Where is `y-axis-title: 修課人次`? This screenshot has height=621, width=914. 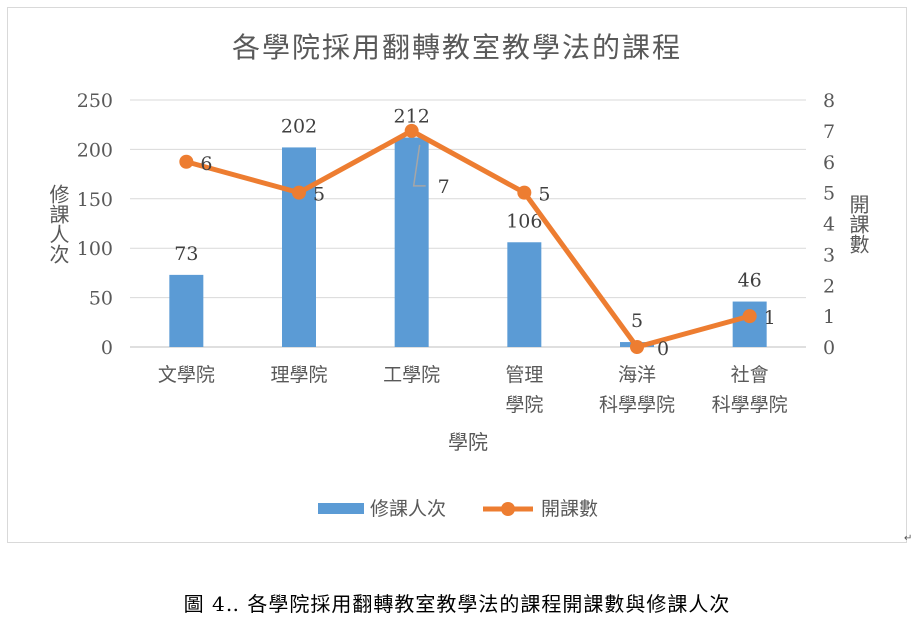 y-axis-title: 修課人次 is located at coordinates (58, 224).